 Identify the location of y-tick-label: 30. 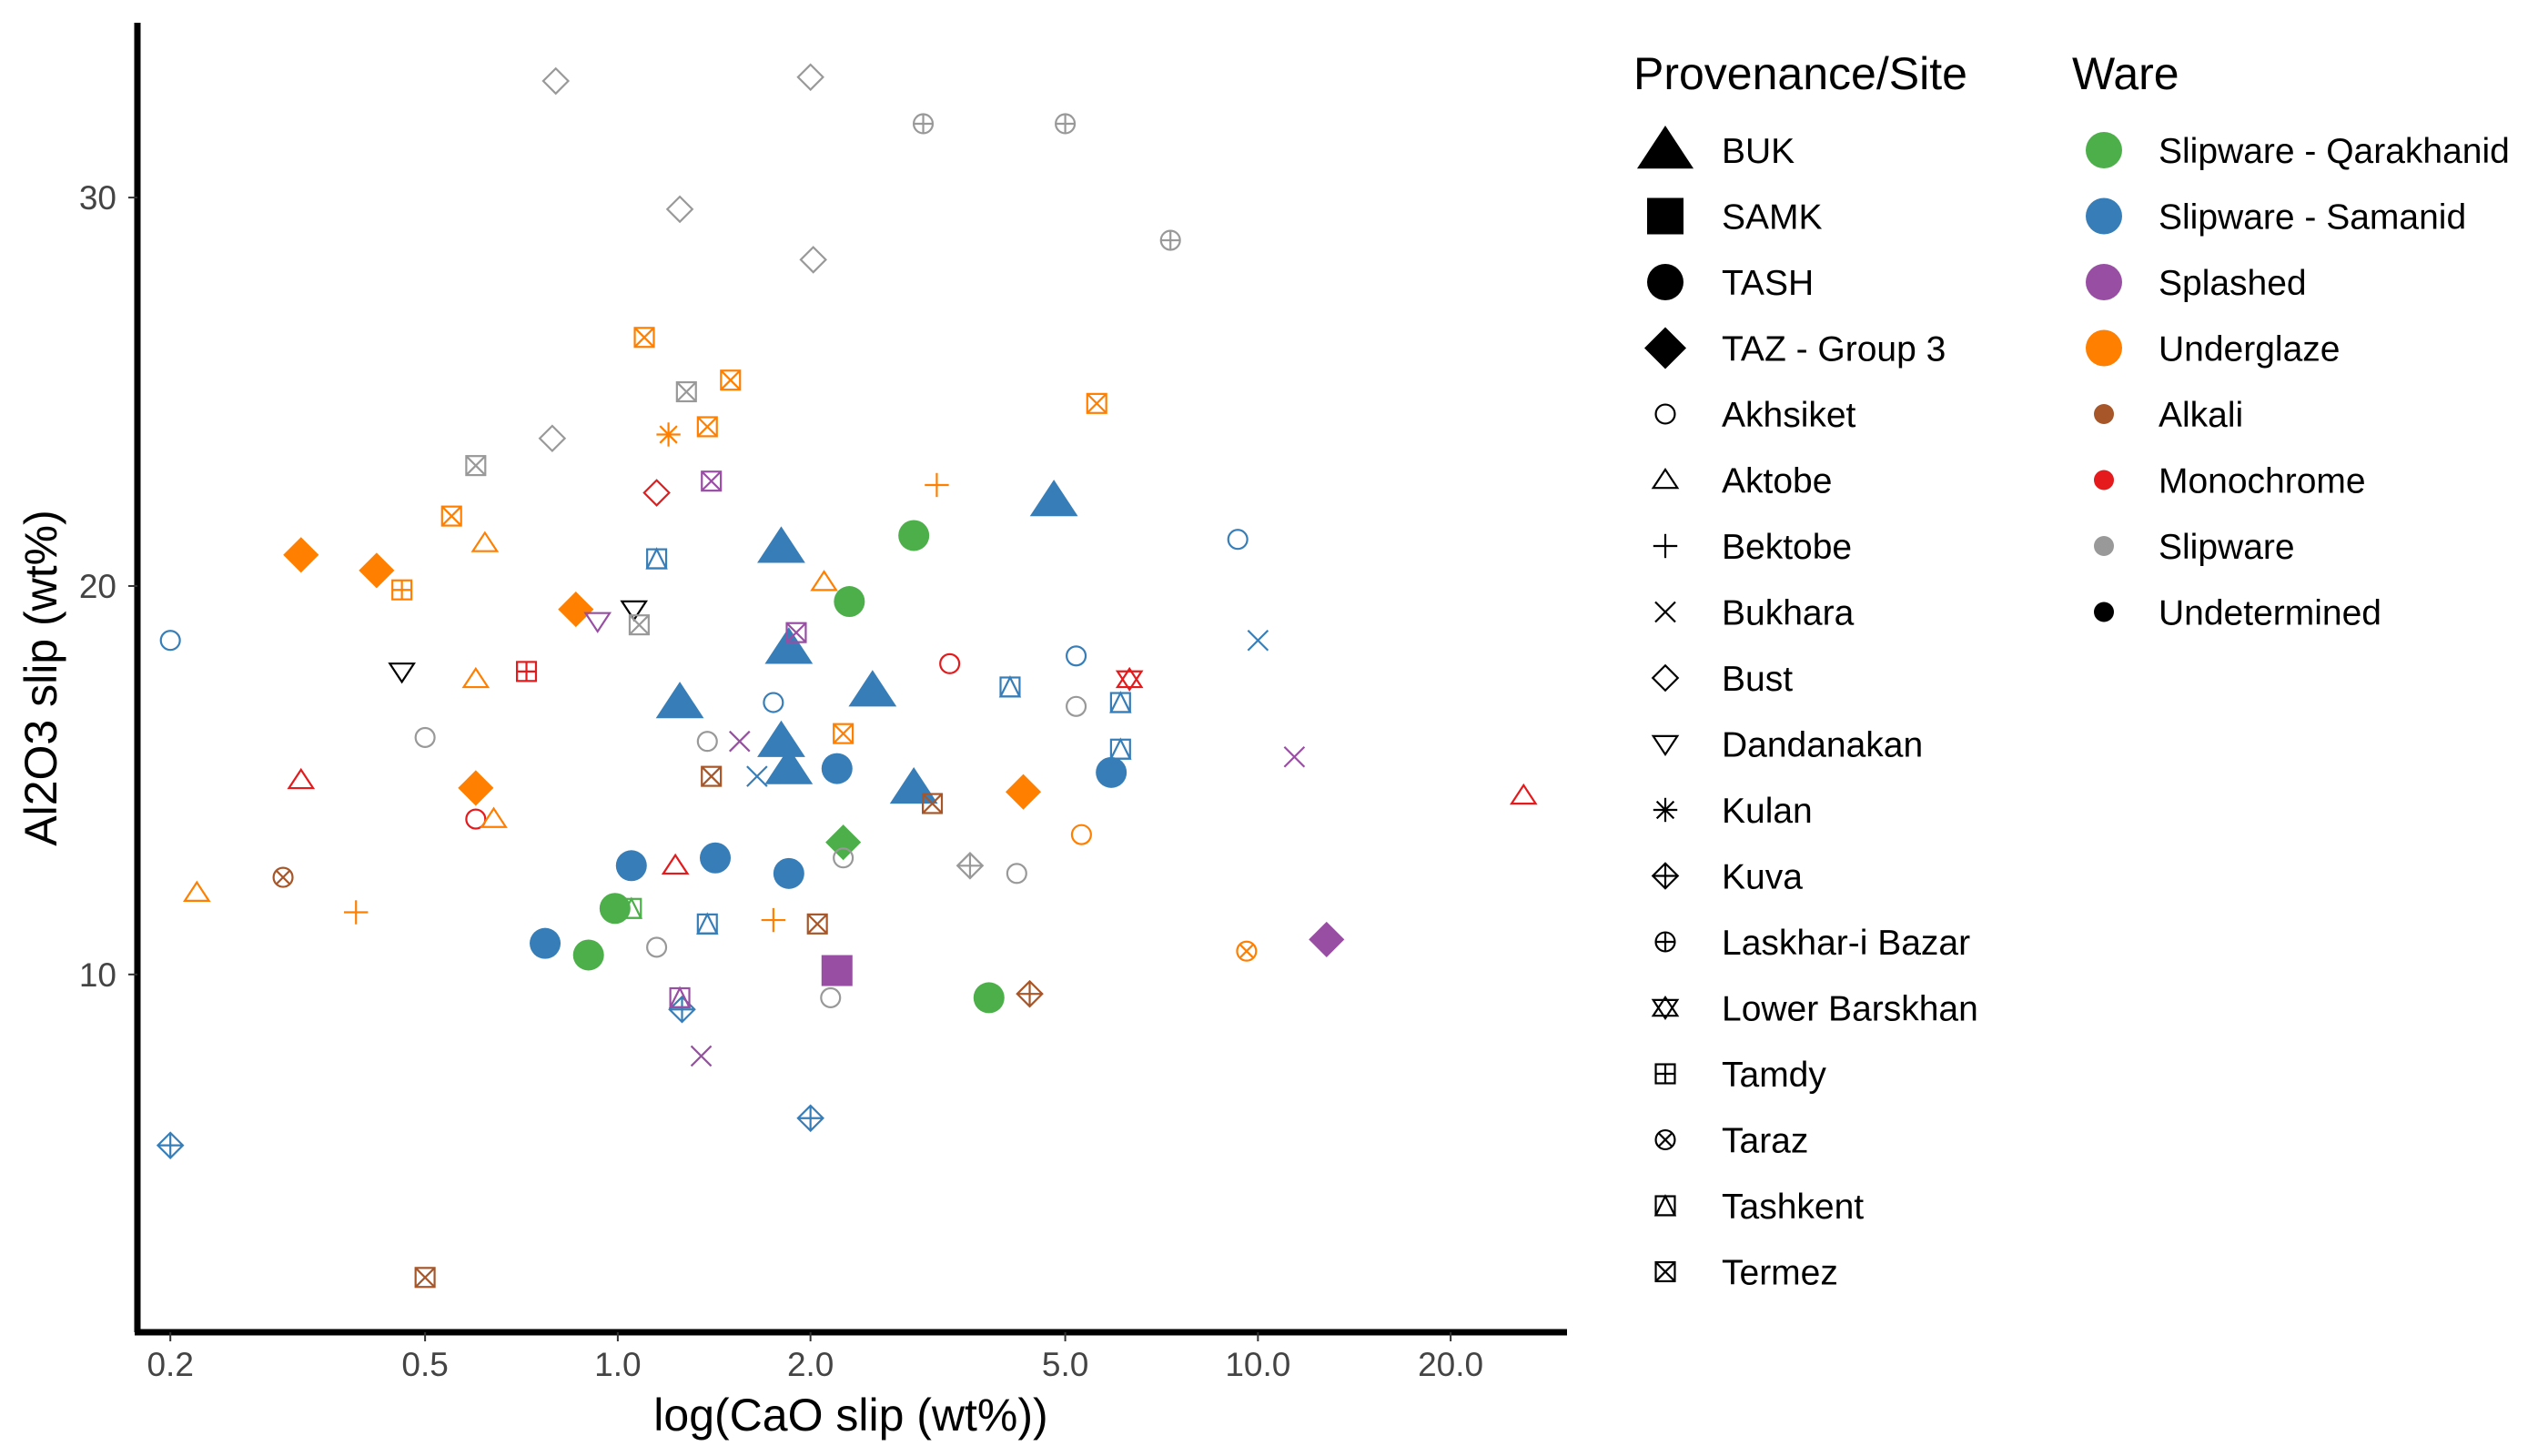
(98, 198).